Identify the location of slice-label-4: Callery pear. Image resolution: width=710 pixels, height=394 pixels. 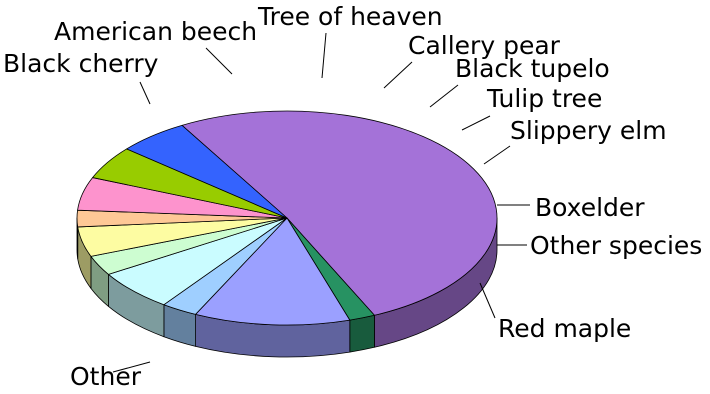
(484, 45).